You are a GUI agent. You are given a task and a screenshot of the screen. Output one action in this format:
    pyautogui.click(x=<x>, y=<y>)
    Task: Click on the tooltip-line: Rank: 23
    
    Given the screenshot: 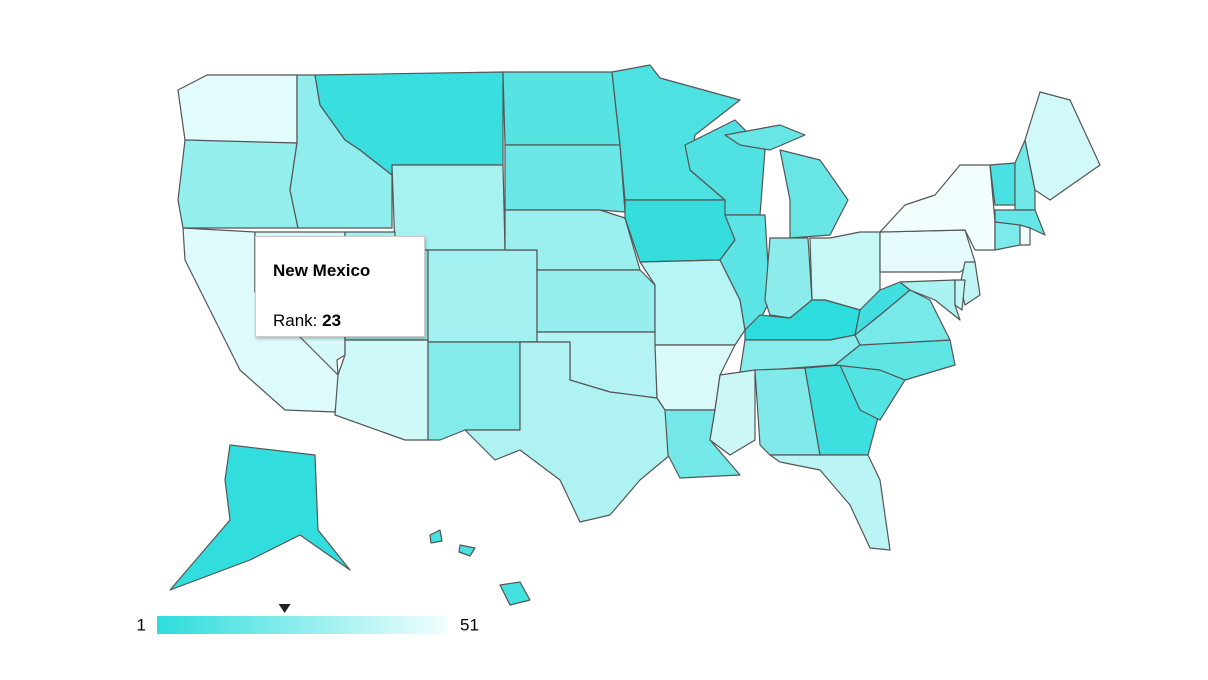 What is the action you would take?
    pyautogui.click(x=307, y=321)
    